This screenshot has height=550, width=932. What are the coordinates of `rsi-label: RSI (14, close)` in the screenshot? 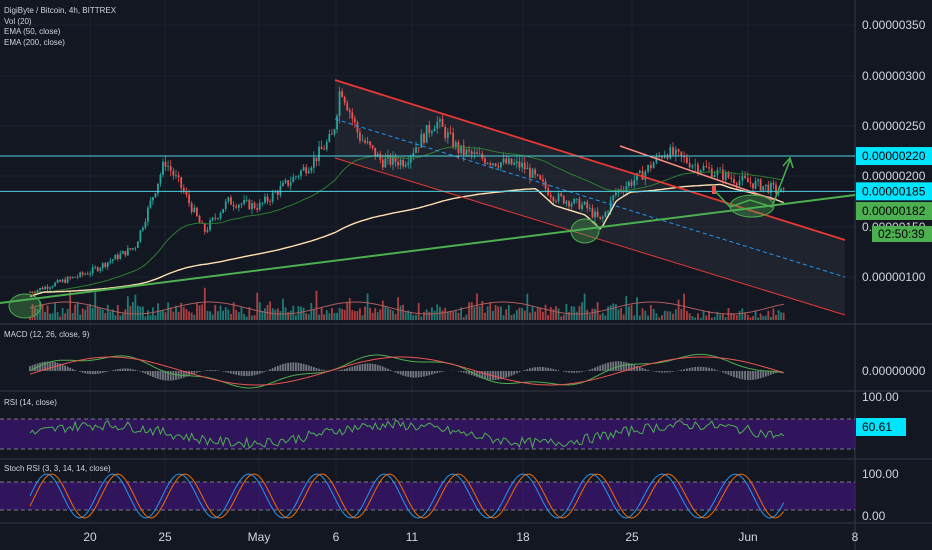 It's located at (30, 402).